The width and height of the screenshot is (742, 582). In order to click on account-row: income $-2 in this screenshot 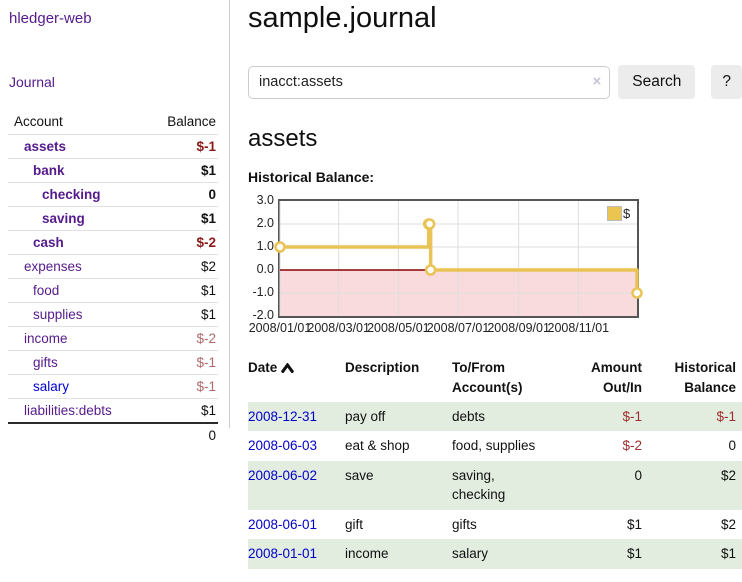, I will do `click(113, 338)`.